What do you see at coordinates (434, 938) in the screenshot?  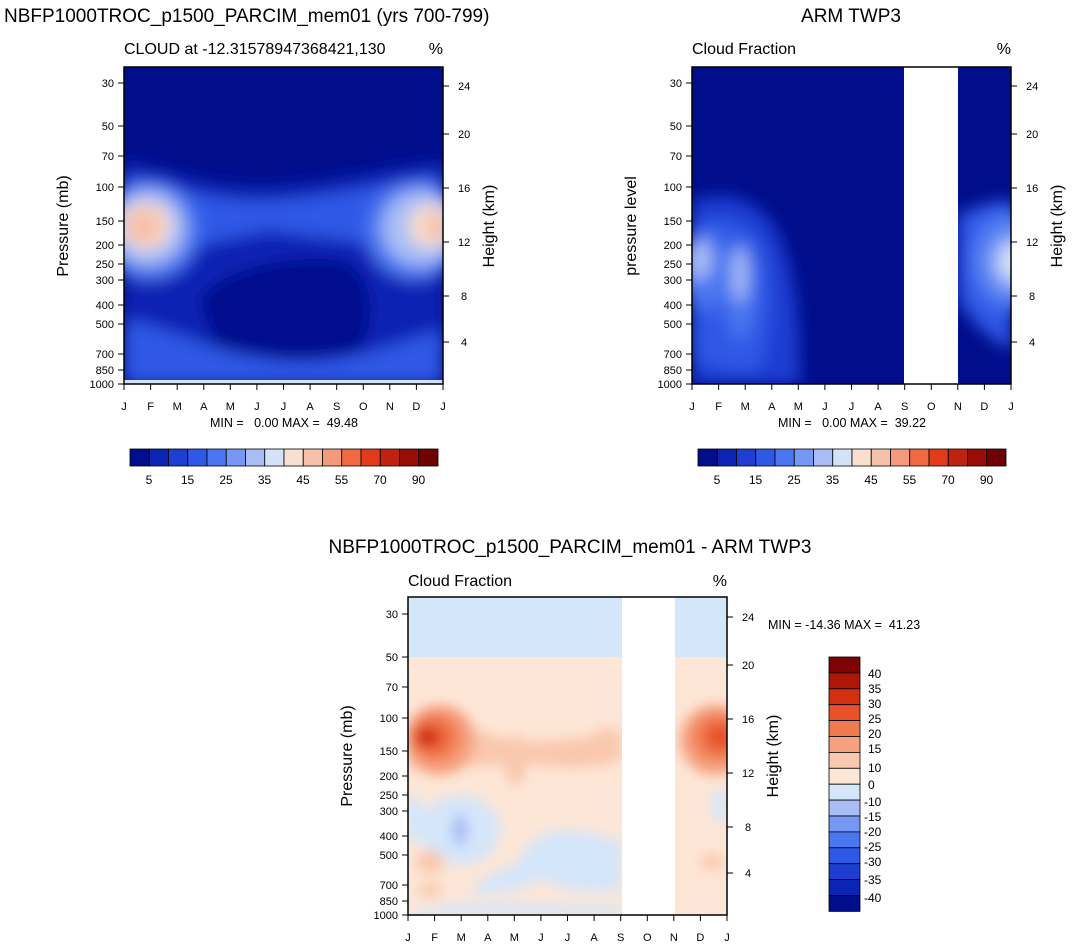 I see `x-tick-label: F` at bounding box center [434, 938].